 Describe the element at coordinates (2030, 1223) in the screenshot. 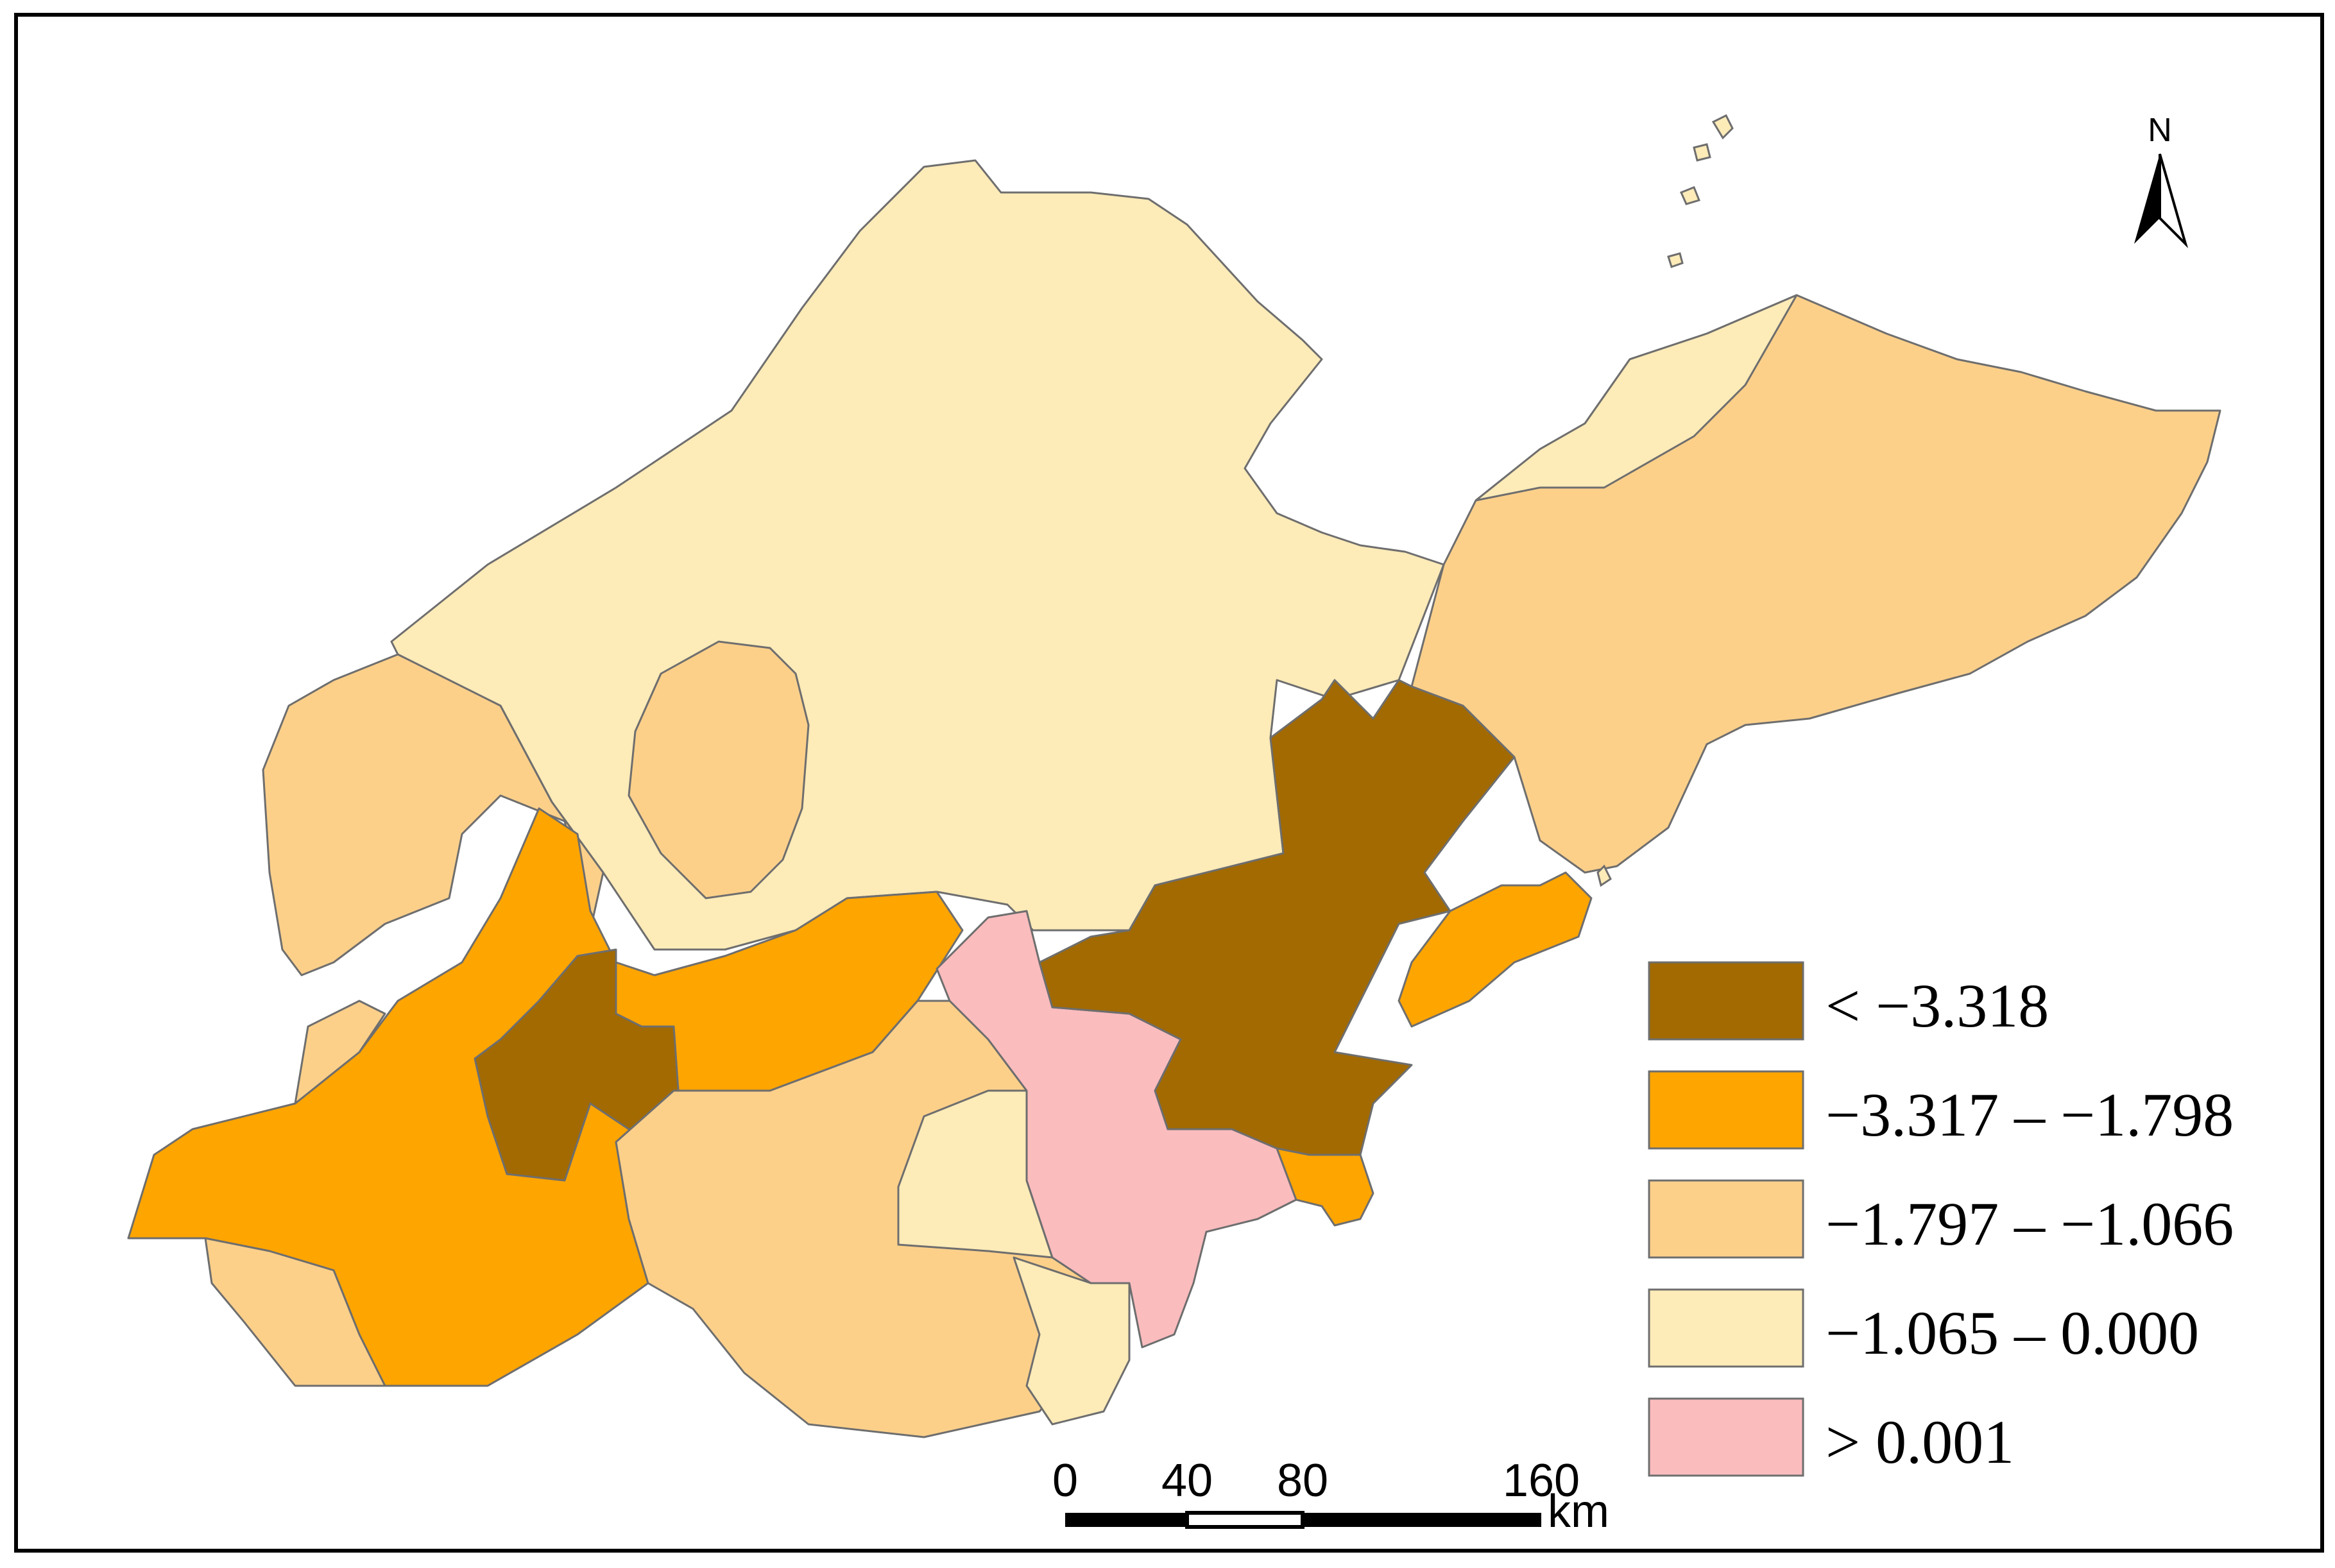

I see `legend-label-1797-1066: −1.797 – −1.066` at that location.